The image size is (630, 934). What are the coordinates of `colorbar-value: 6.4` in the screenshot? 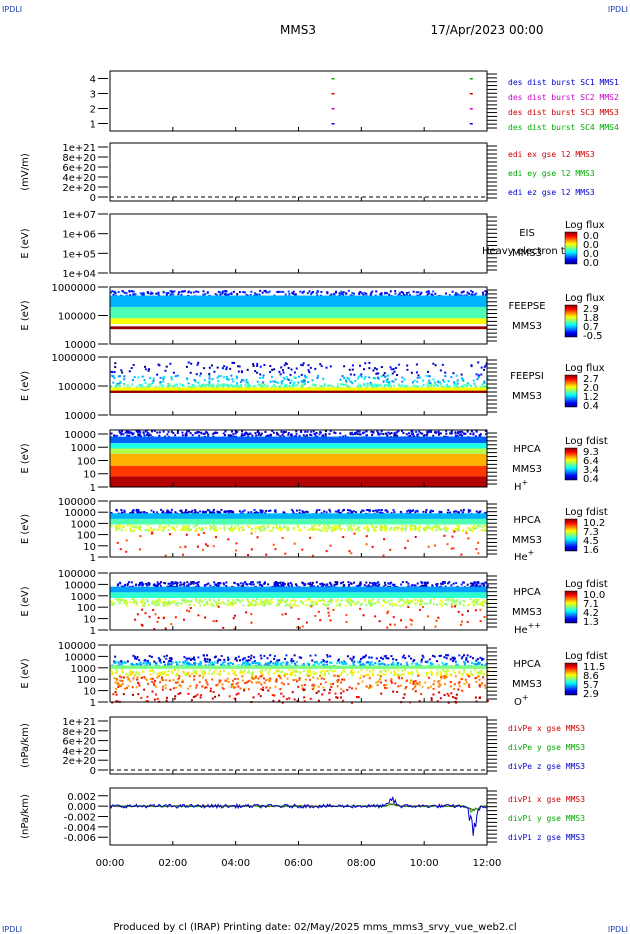 It's located at (591, 461).